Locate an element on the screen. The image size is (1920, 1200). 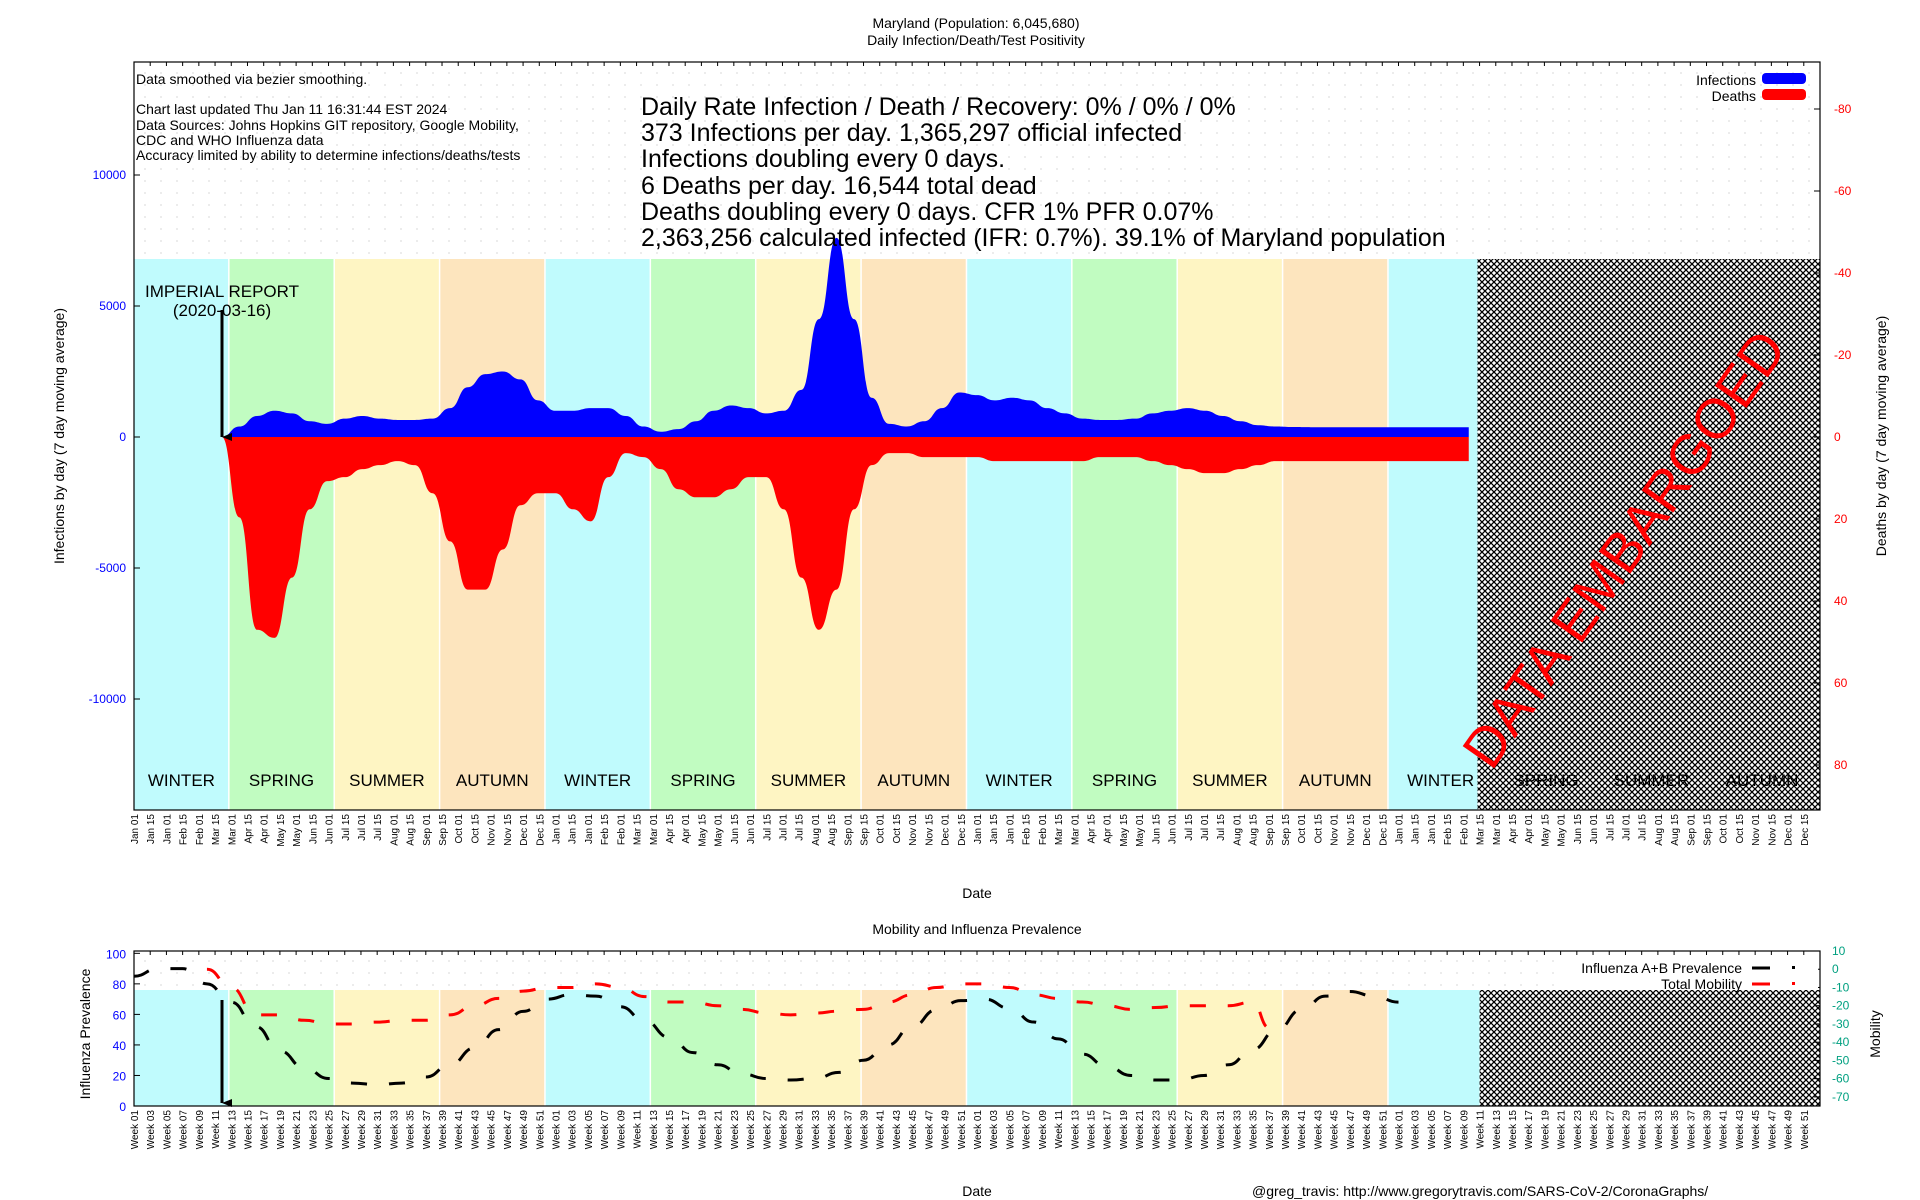
flu-x-axis-label: Date is located at coordinates (977, 1191).